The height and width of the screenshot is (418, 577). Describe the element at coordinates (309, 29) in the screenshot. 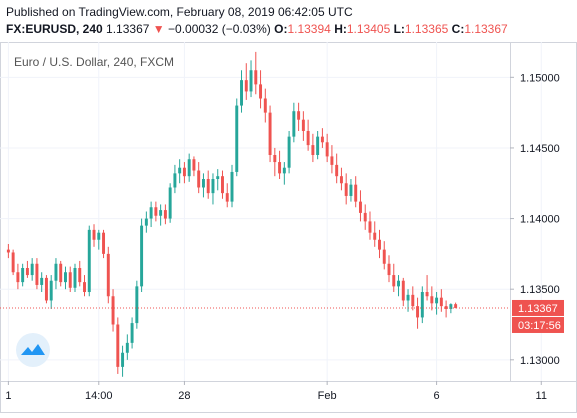

I see `open-value: 1.13394` at that location.